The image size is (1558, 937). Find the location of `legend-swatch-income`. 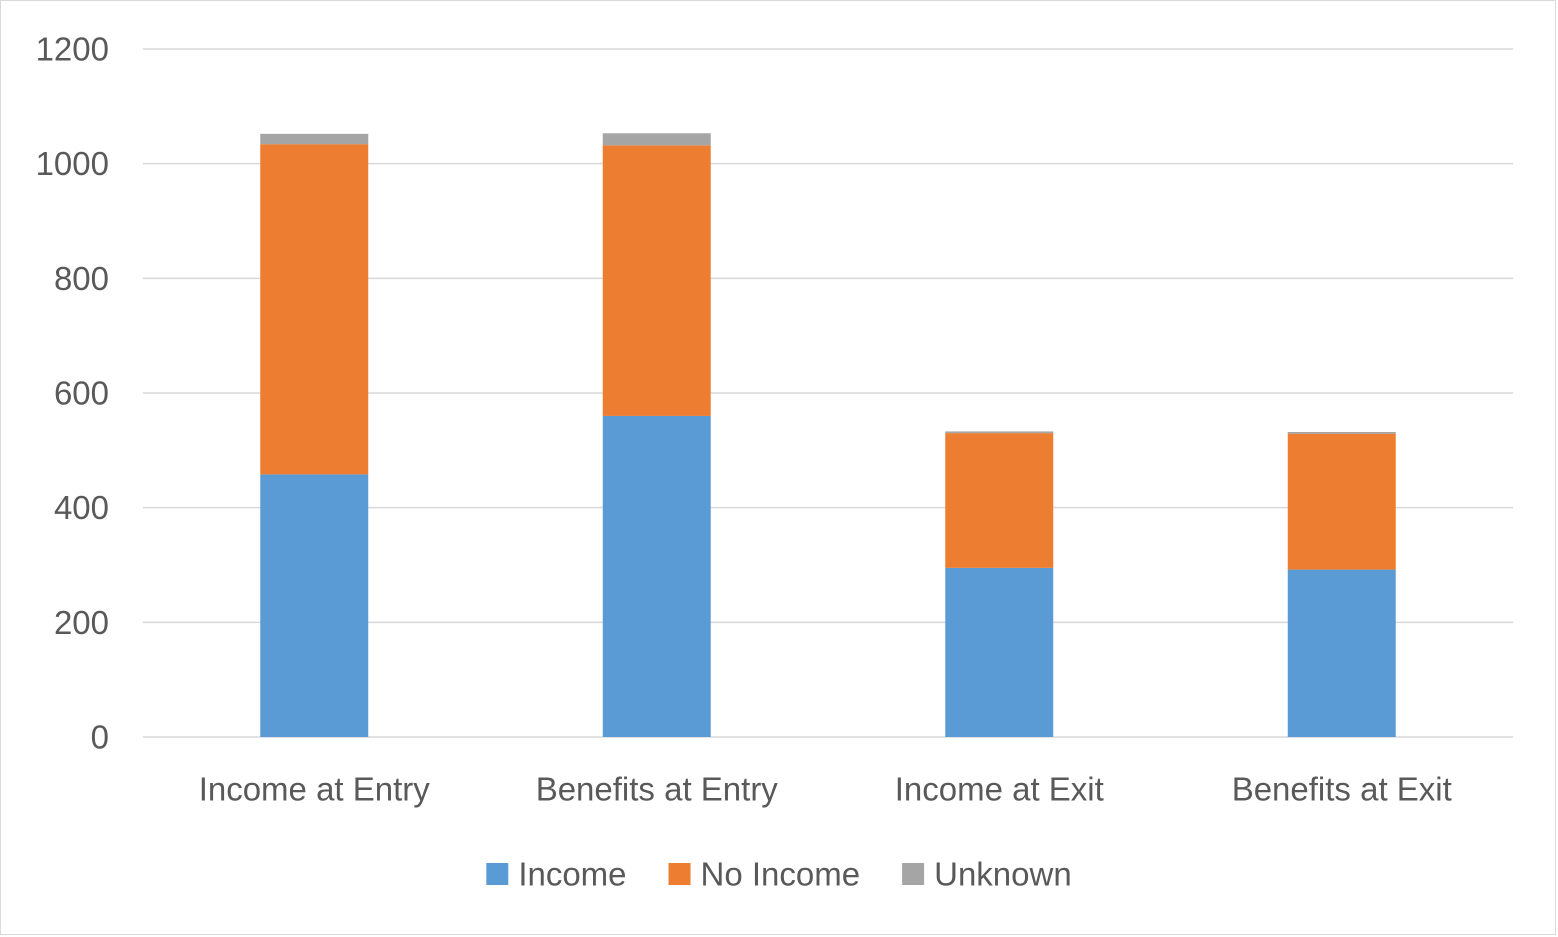

legend-swatch-income is located at coordinates (497, 874).